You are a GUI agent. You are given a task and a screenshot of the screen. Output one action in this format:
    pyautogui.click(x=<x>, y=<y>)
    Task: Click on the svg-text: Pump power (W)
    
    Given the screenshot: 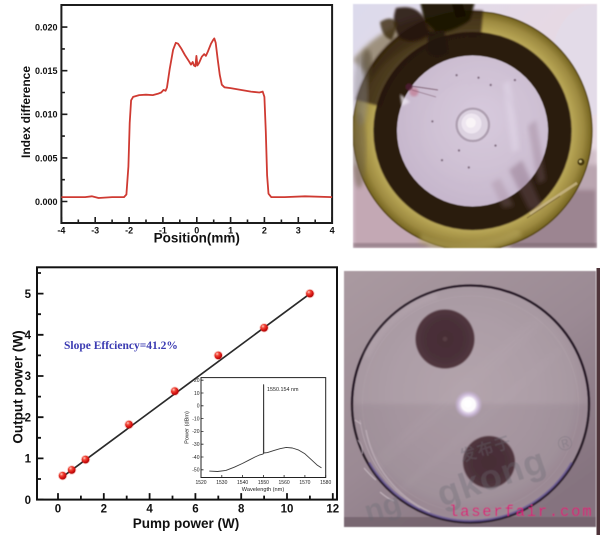 What is the action you would take?
    pyautogui.click(x=186, y=523)
    